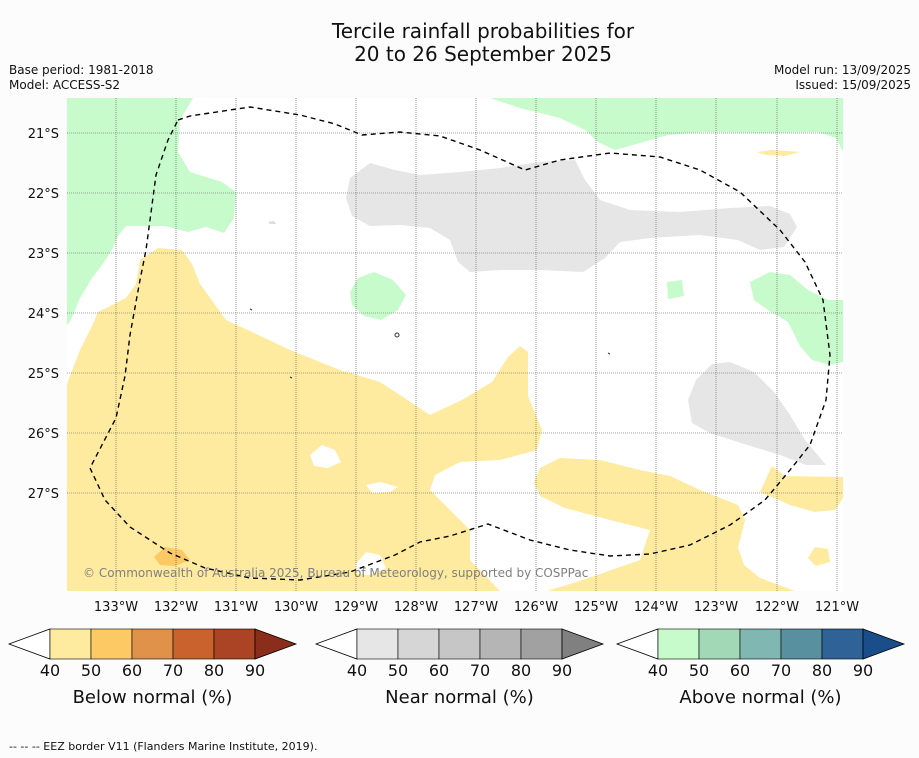 The width and height of the screenshot is (919, 758). What do you see at coordinates (153, 697) in the screenshot?
I see `legend-title: Below normal (%)` at bounding box center [153, 697].